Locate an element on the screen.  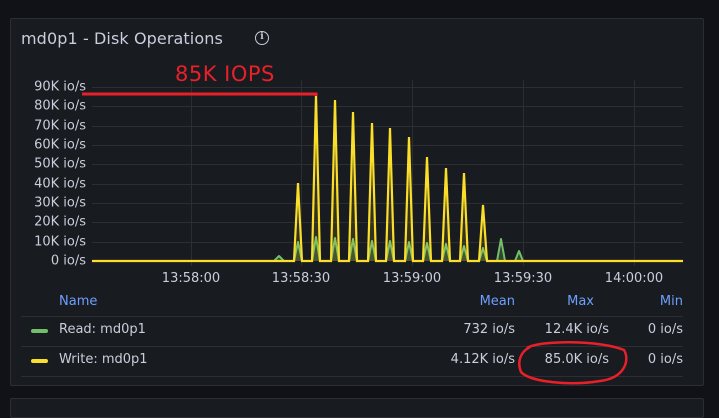
y-tick: 90K io/s is located at coordinates (60, 87).